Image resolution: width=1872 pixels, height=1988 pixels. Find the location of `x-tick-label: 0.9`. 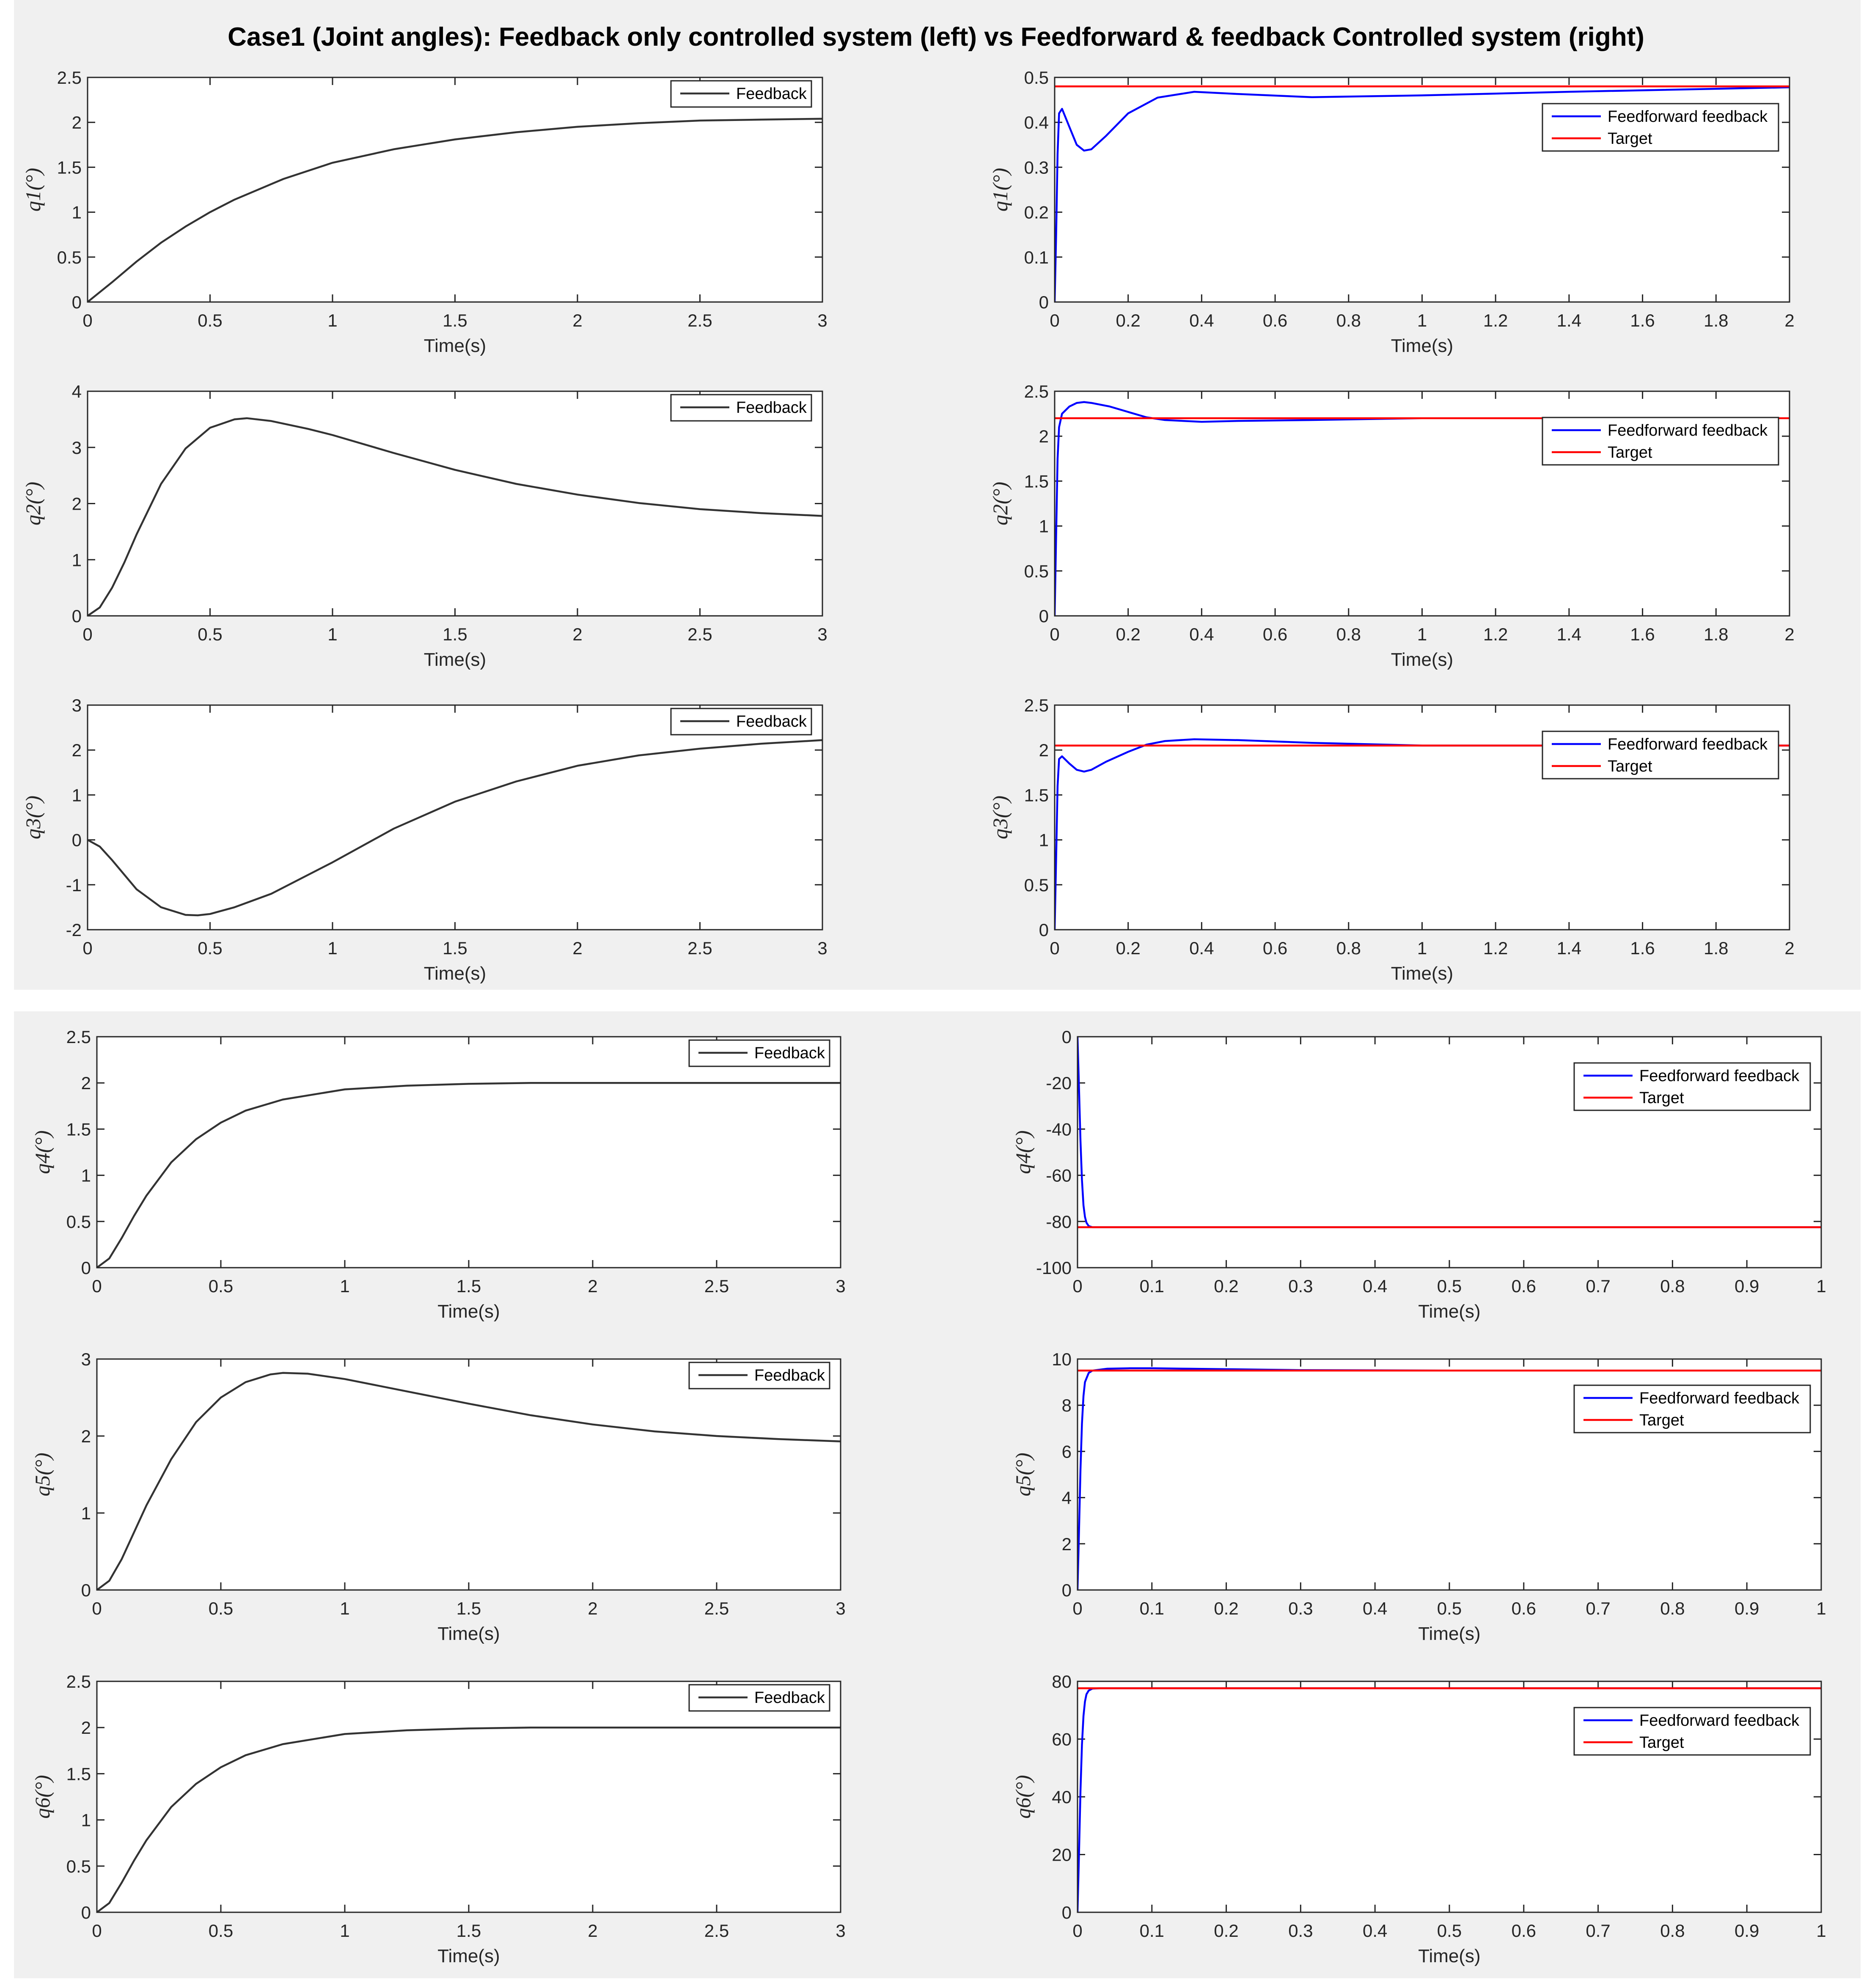

x-tick-label: 0.9 is located at coordinates (1747, 1286).